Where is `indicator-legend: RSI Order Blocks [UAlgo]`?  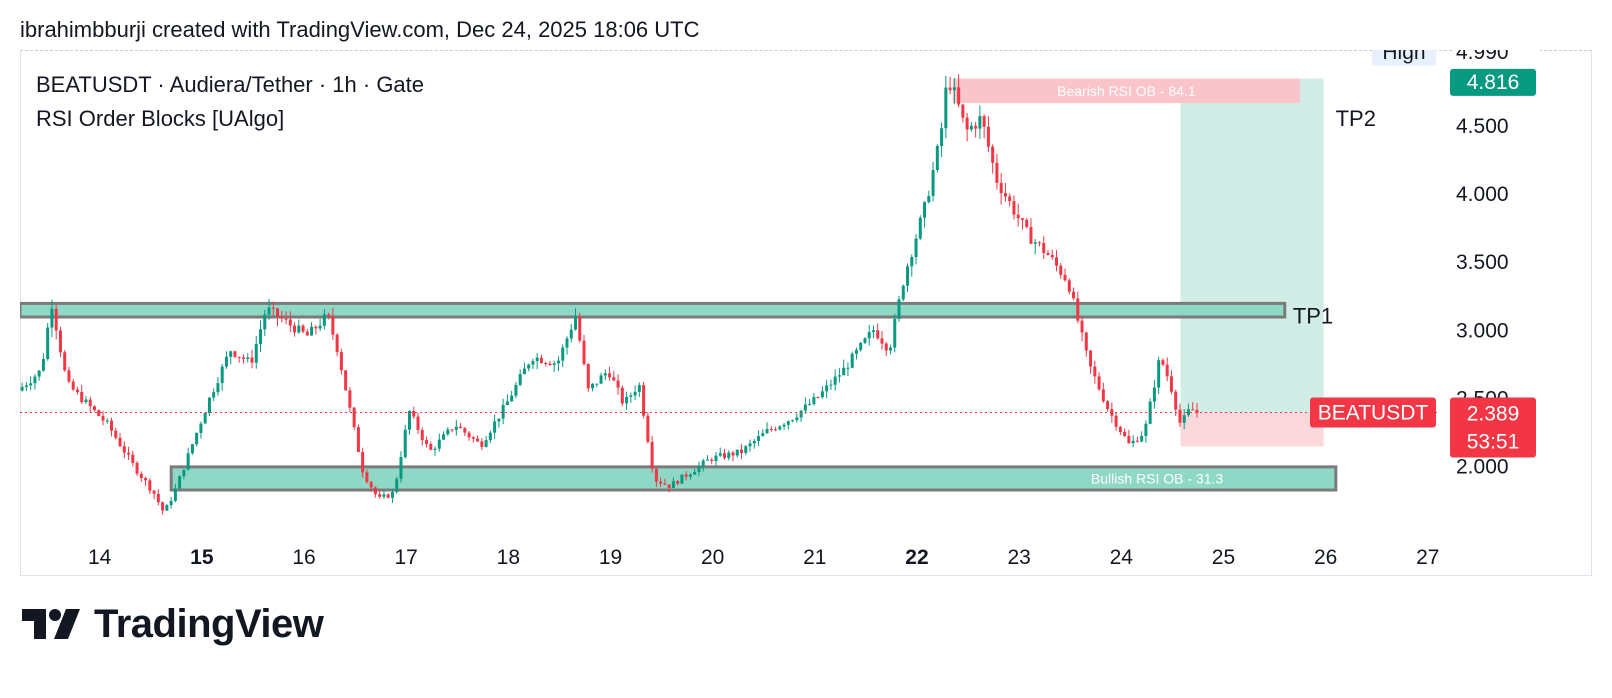 indicator-legend: RSI Order Blocks [UAlgo] is located at coordinates (160, 118).